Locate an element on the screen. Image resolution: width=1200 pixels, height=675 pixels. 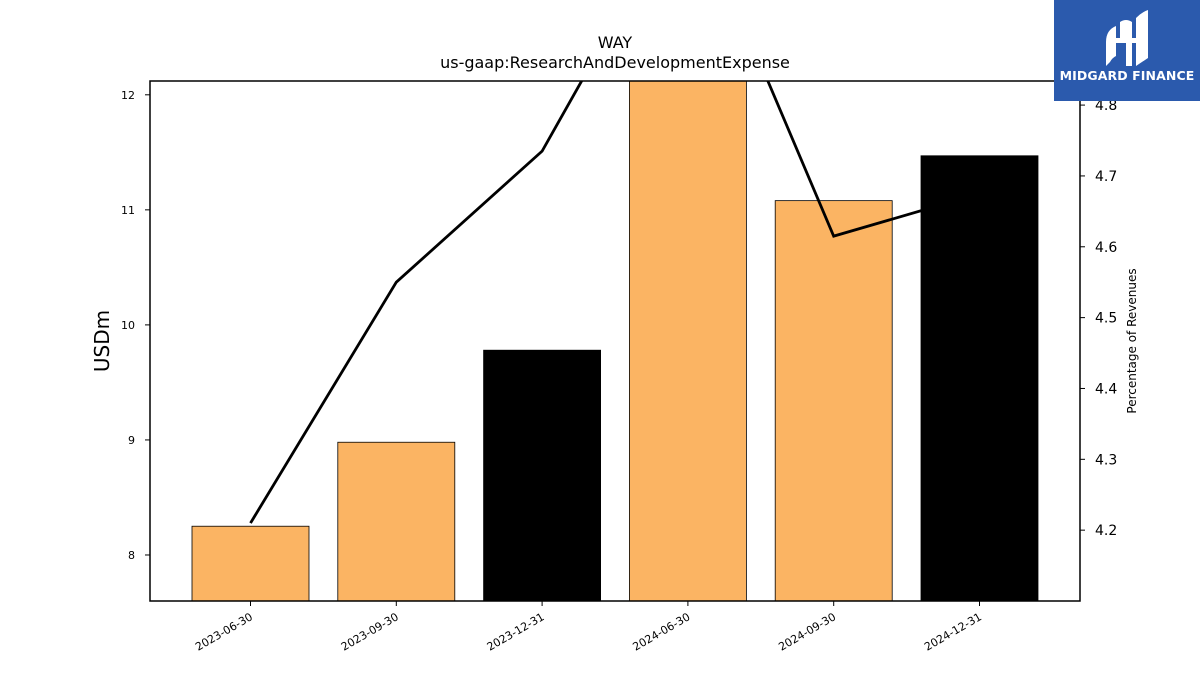
y-axis-right-label: Percentage of Revenues is located at coordinates (1132, 340).